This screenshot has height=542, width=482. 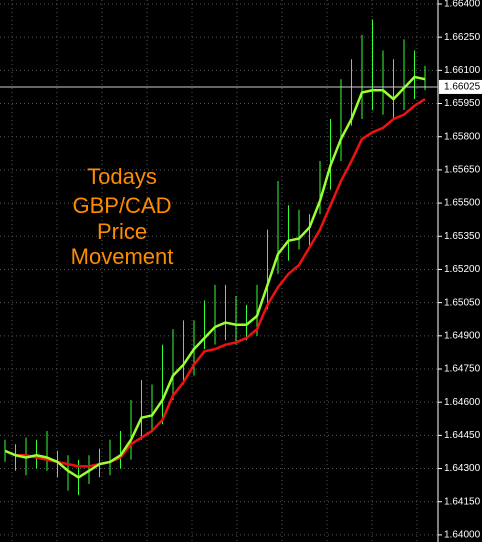 I want to click on current-price-label: 1.66025, so click(x=462, y=87).